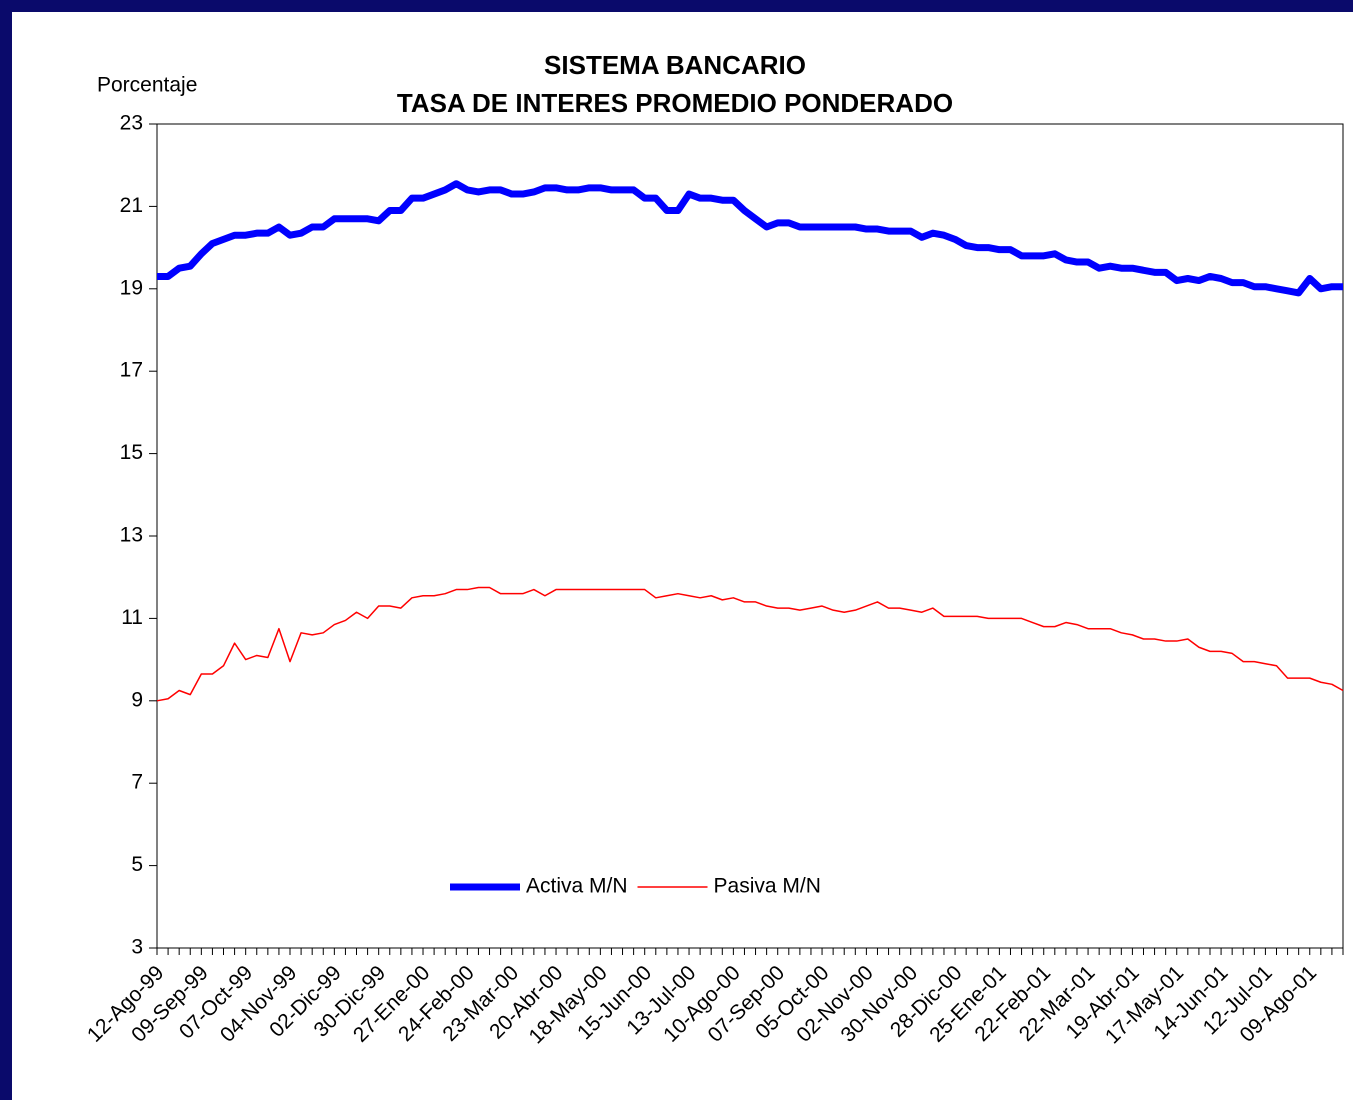  I want to click on legend-label: Pasiva M/N, so click(767, 886).